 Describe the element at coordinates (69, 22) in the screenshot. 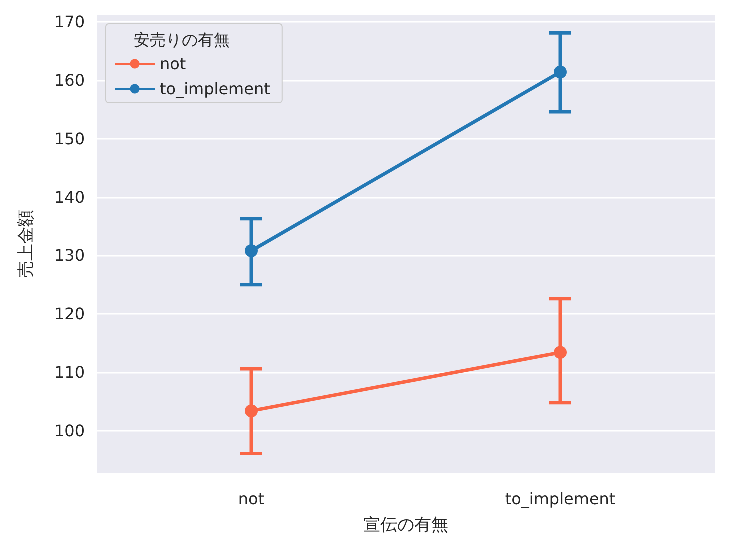

I see `y-tick-label: 170` at that location.